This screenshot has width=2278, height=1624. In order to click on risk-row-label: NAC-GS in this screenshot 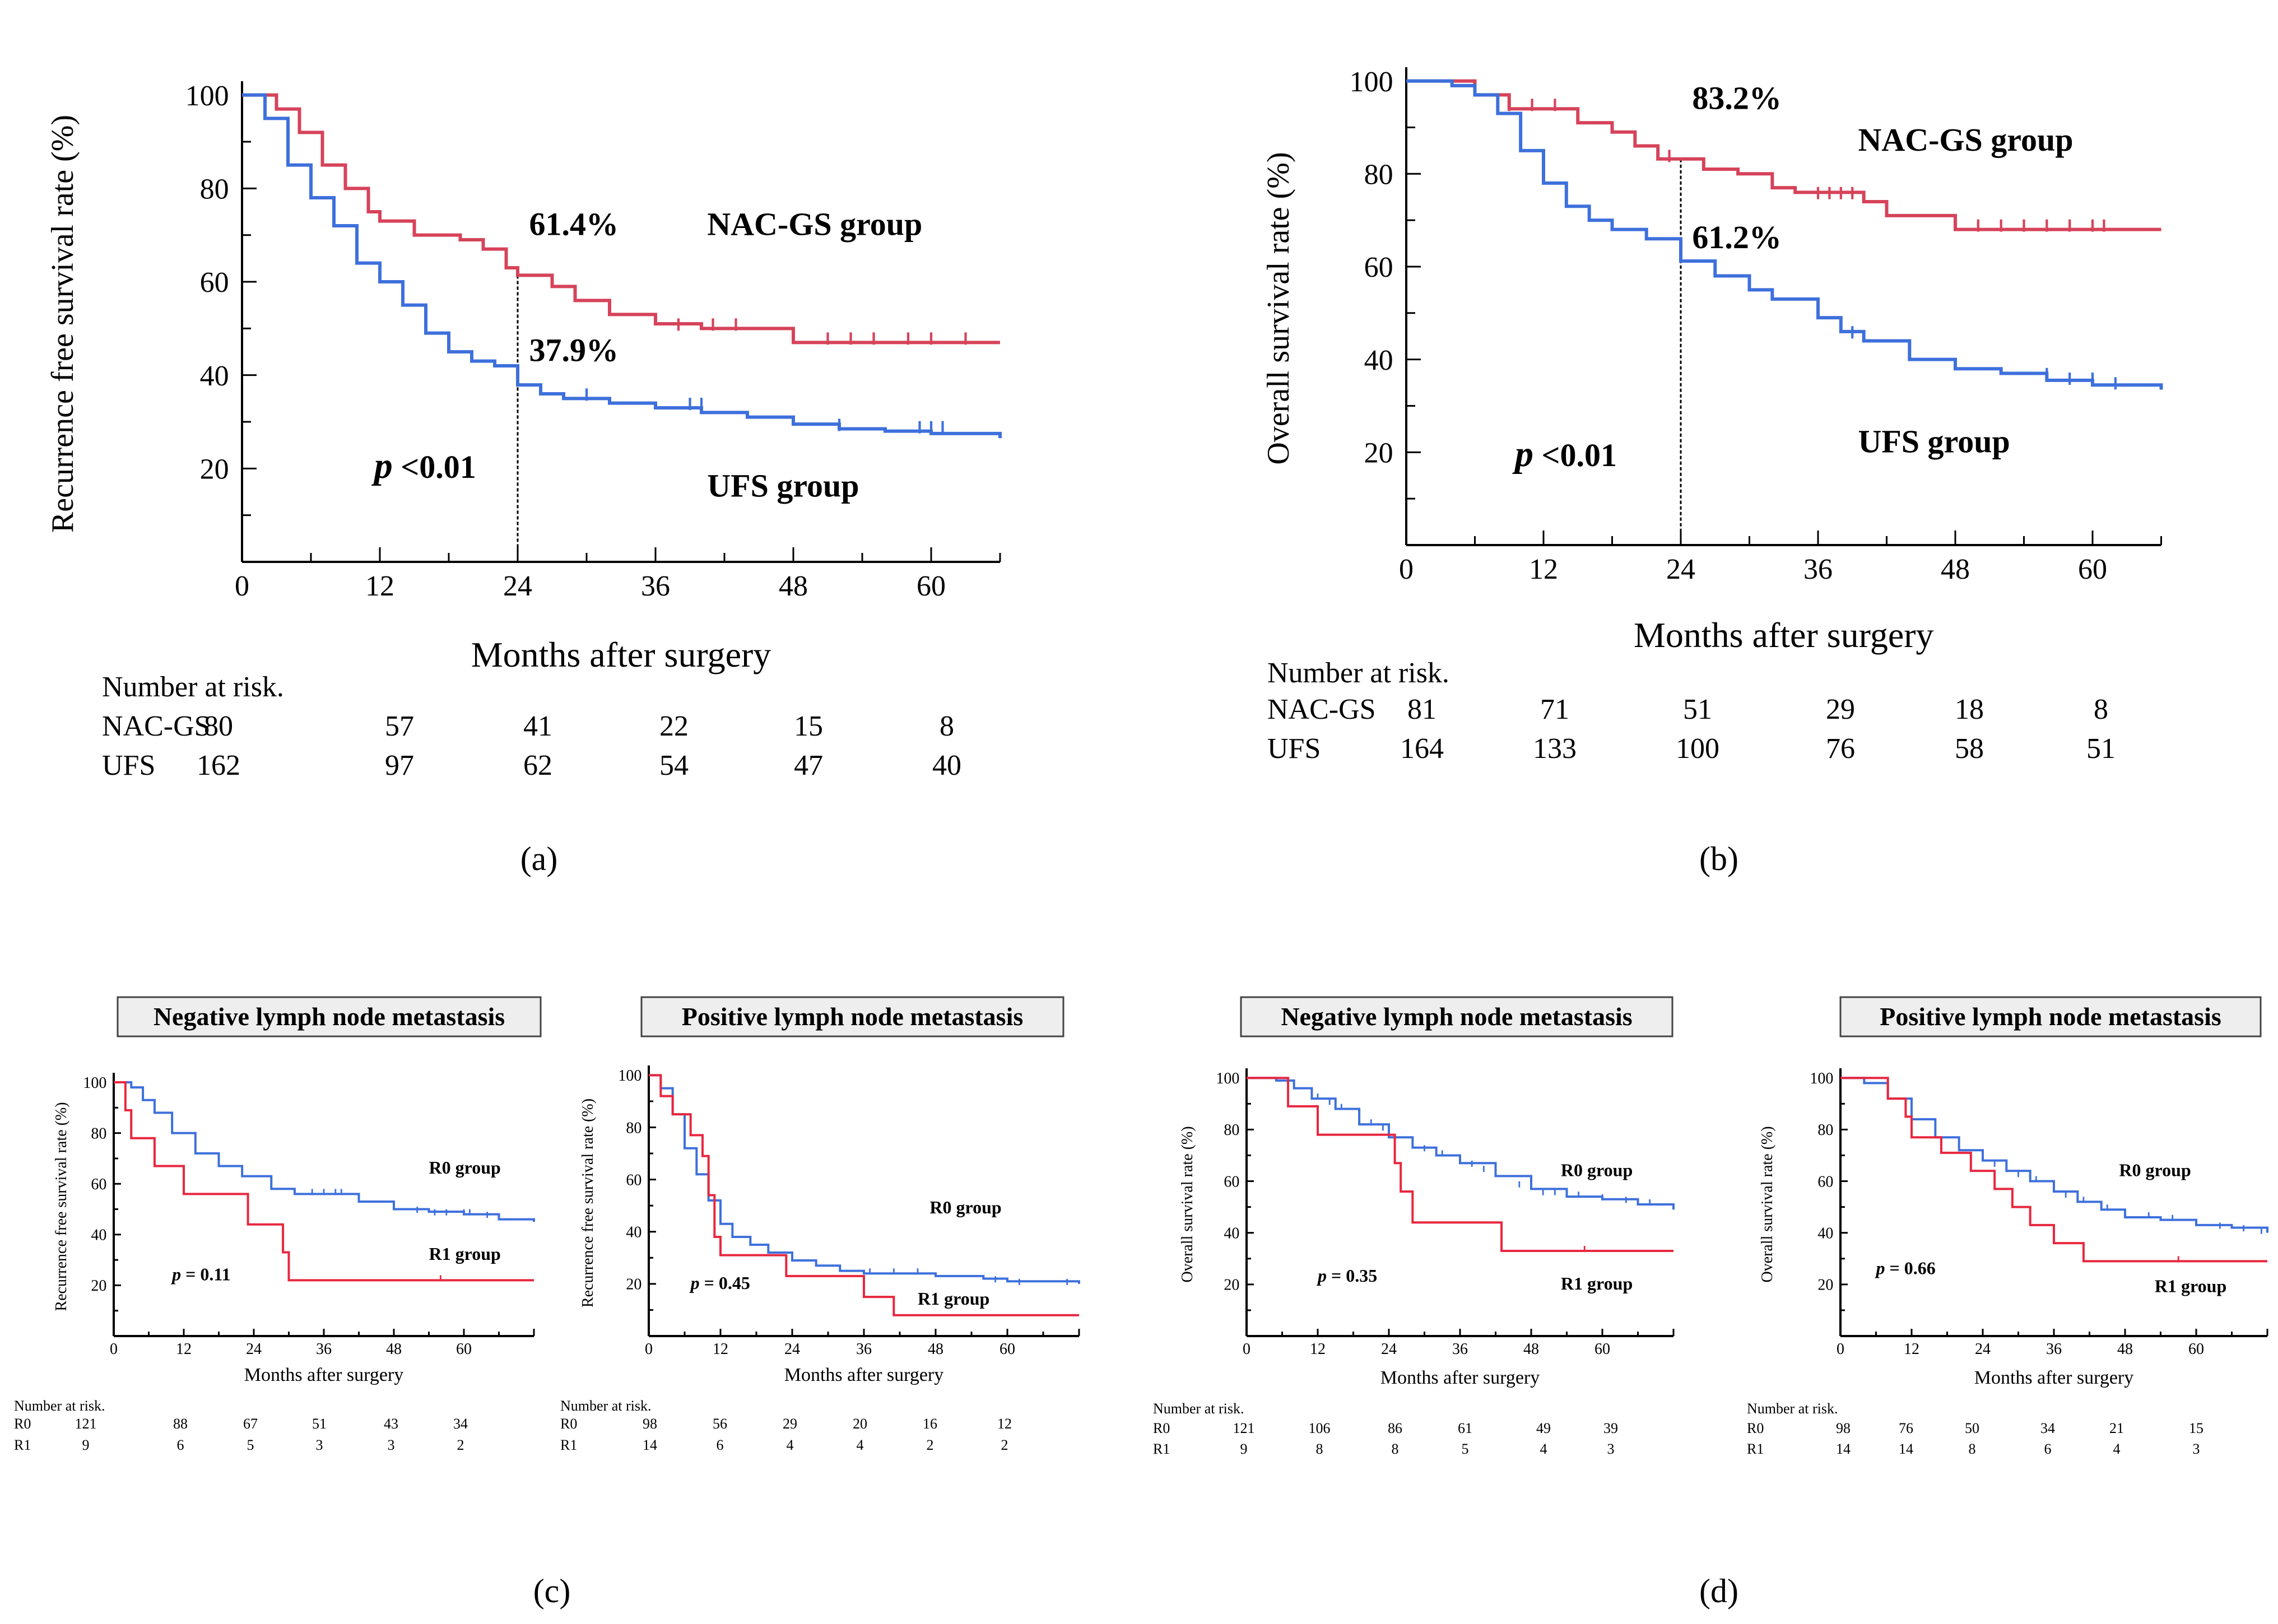, I will do `click(156, 726)`.